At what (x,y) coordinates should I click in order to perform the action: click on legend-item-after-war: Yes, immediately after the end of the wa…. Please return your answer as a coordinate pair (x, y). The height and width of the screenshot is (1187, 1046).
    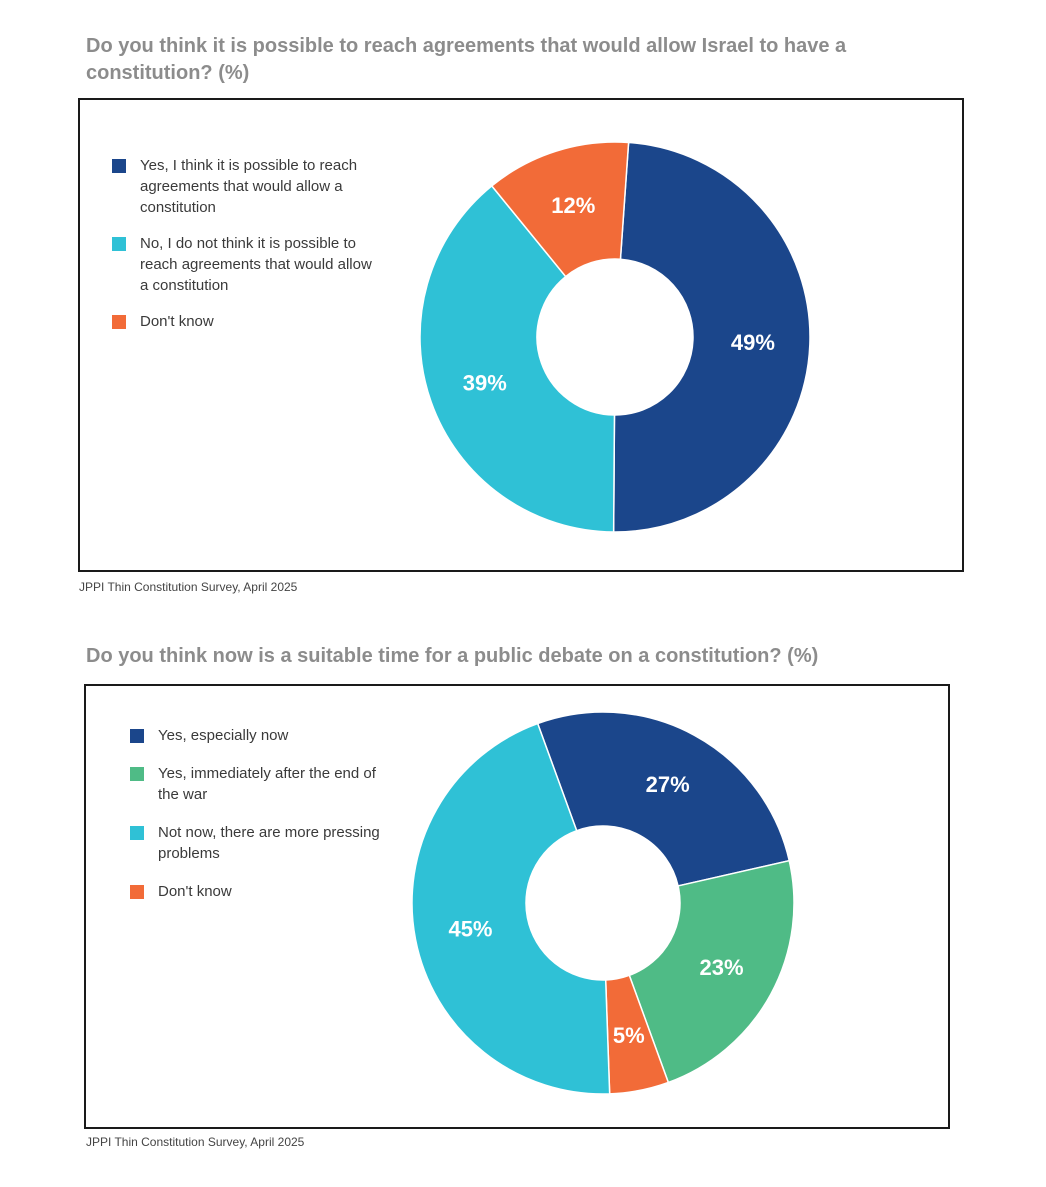
    Looking at the image, I should click on (261, 784).